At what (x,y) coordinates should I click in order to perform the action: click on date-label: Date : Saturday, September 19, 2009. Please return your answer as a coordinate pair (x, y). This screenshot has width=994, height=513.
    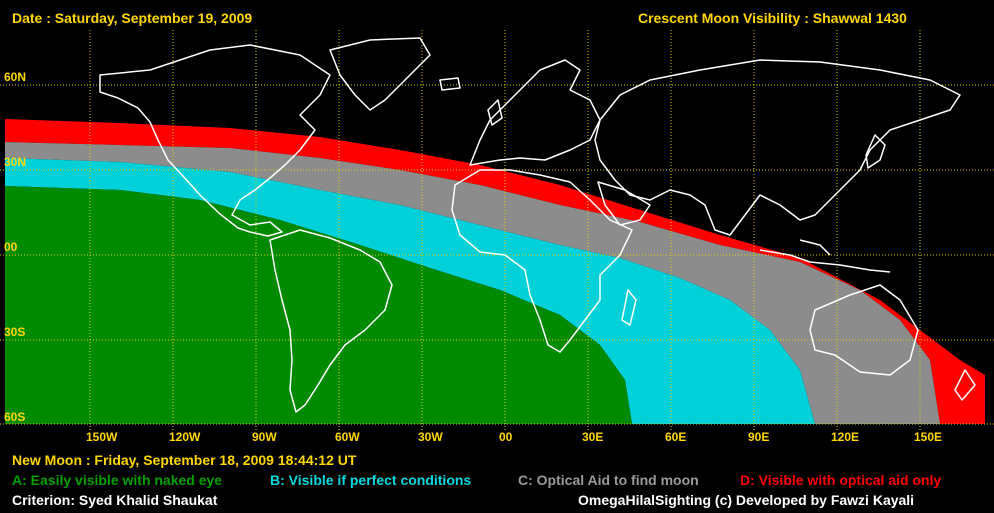
    Looking at the image, I should click on (132, 18).